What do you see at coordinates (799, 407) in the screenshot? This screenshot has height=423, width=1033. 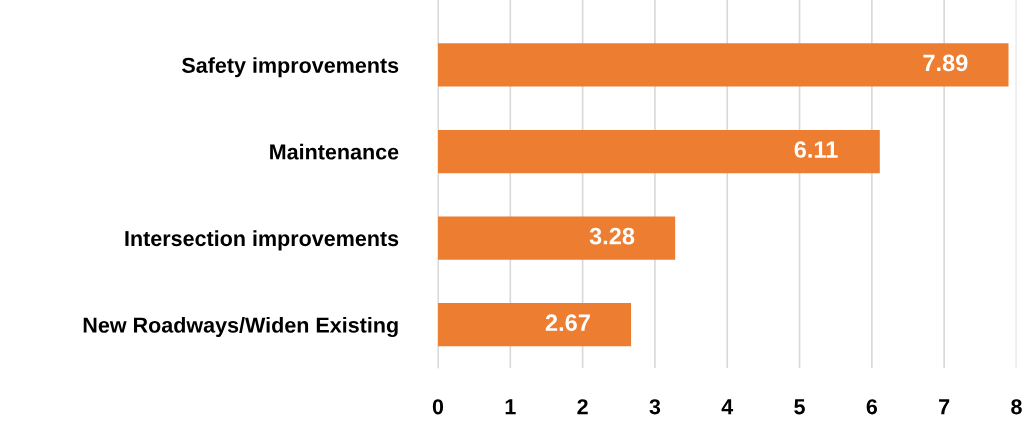 I see `x-tick-label: 5` at bounding box center [799, 407].